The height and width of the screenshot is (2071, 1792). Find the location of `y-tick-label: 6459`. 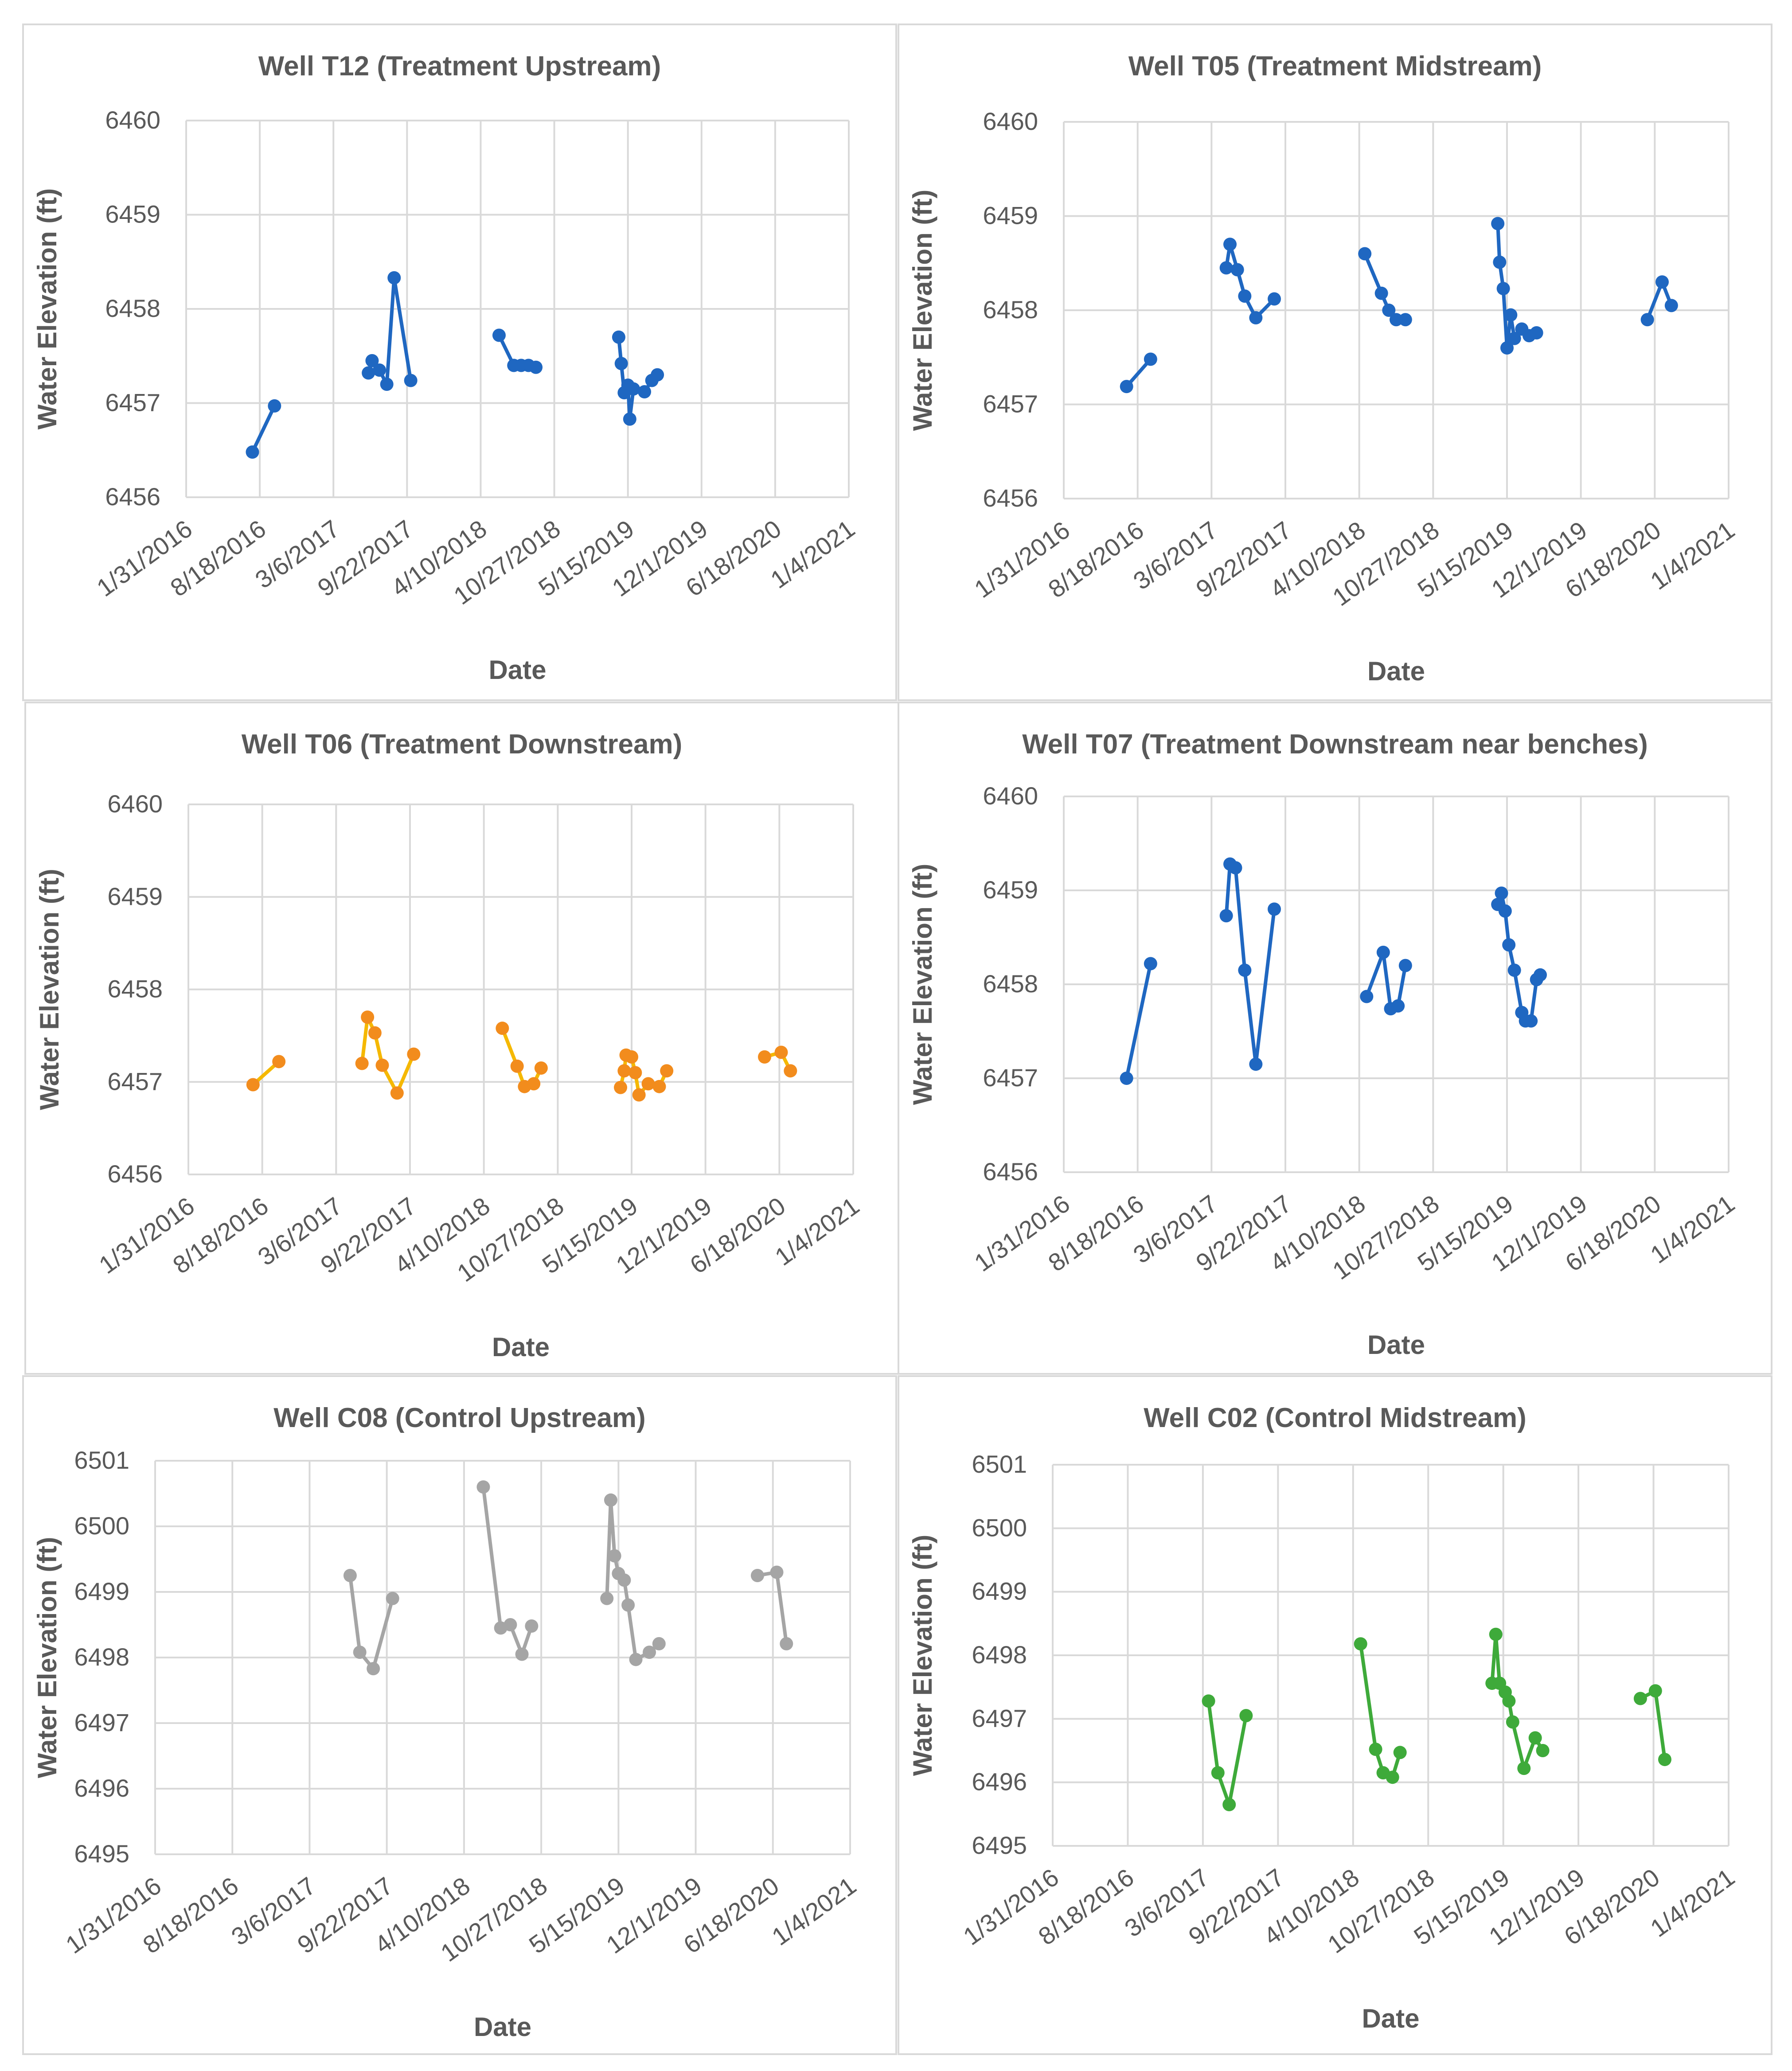

y-tick-label: 6459 is located at coordinates (1010, 216).